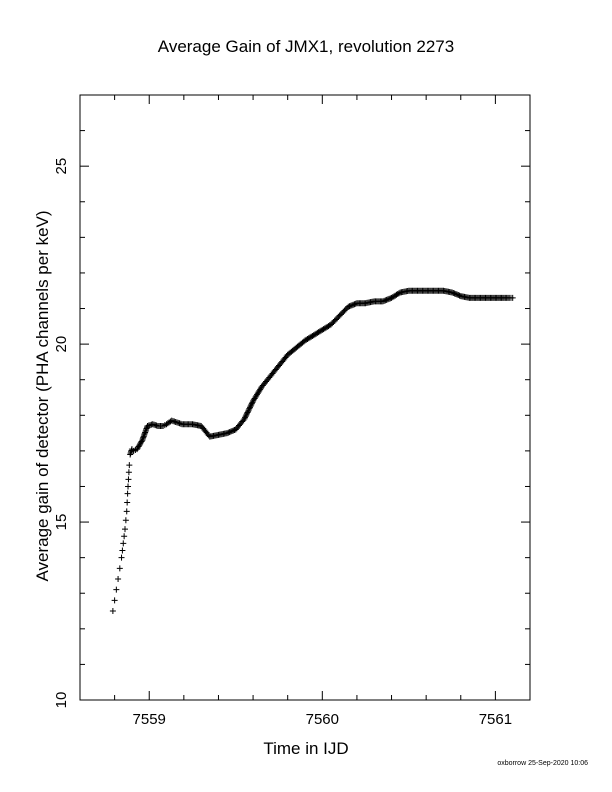 The width and height of the screenshot is (612, 792). I want to click on x-axis-label: Time in IJD, so click(305, 748).